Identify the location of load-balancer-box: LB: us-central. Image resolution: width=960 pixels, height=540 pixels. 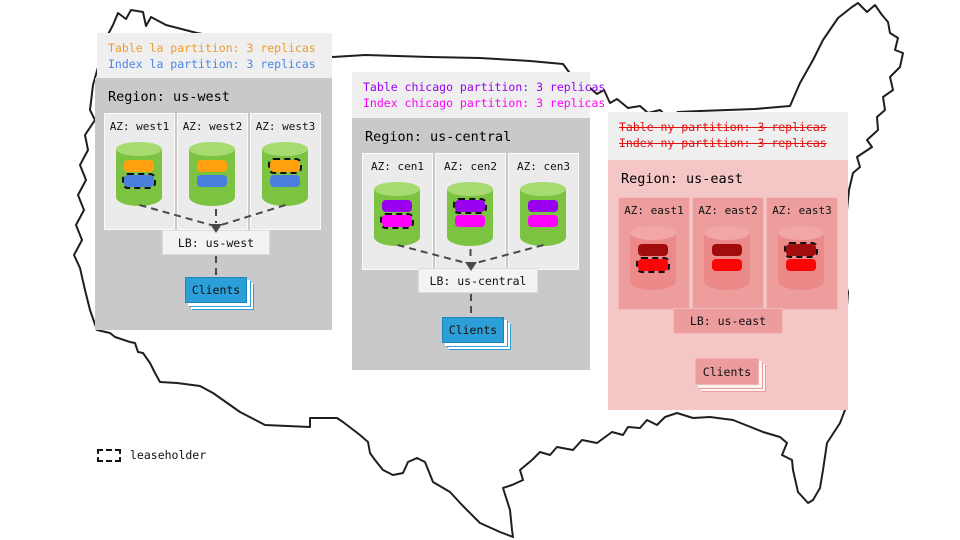
(478, 280).